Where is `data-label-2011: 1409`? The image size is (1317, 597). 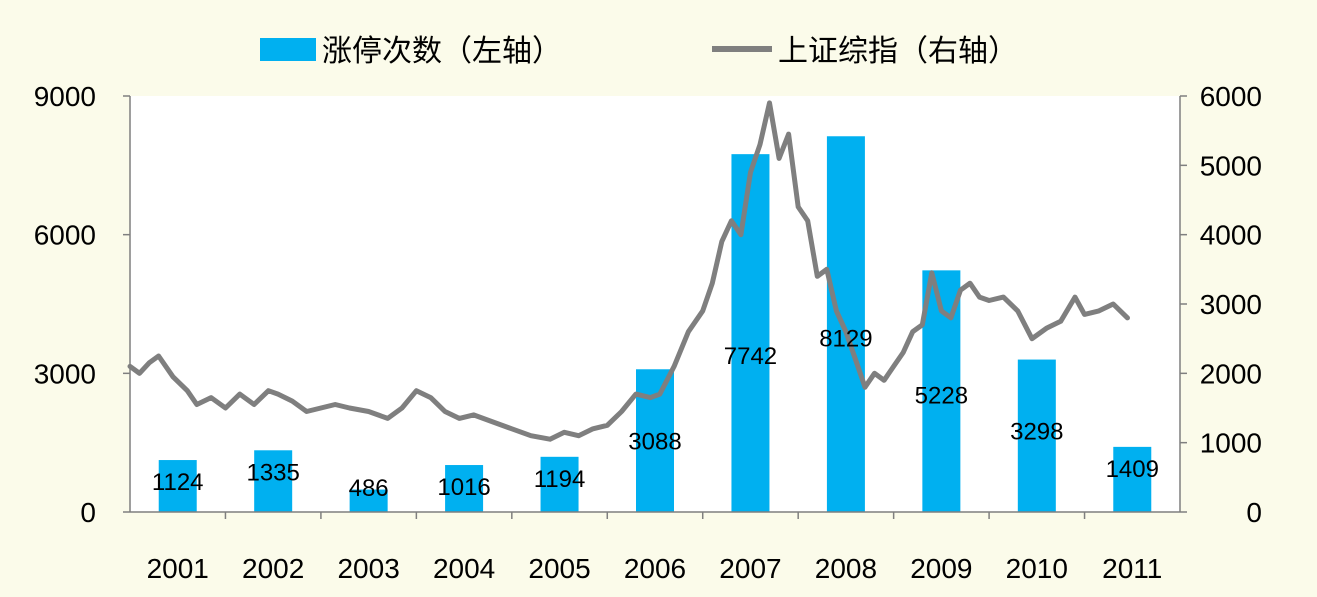
data-label-2011: 1409 is located at coordinates (1132, 469).